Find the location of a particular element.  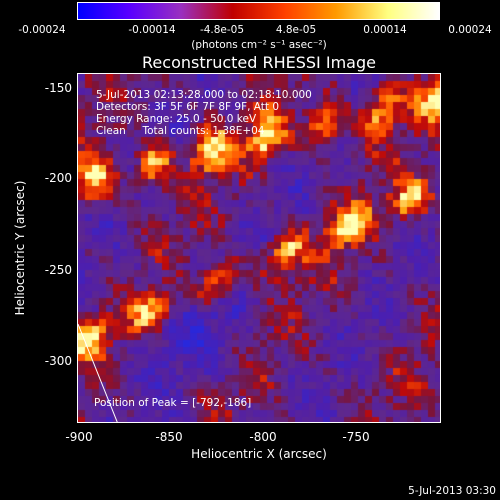

colorbar-tick: -0.00014 is located at coordinates (152, 30).